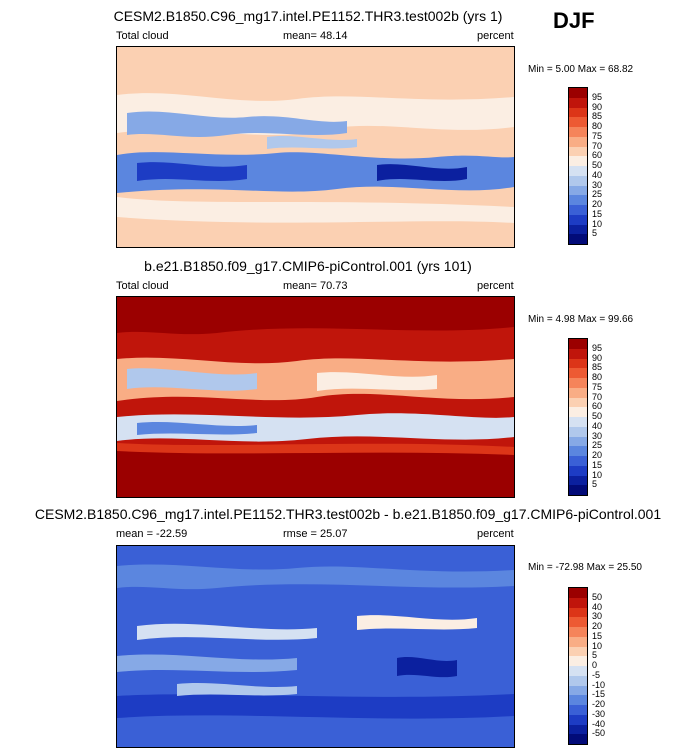 Image resolution: width=696 pixels, height=755 pixels. What do you see at coordinates (574, 20) in the screenshot?
I see `season-label: DJF` at bounding box center [574, 20].